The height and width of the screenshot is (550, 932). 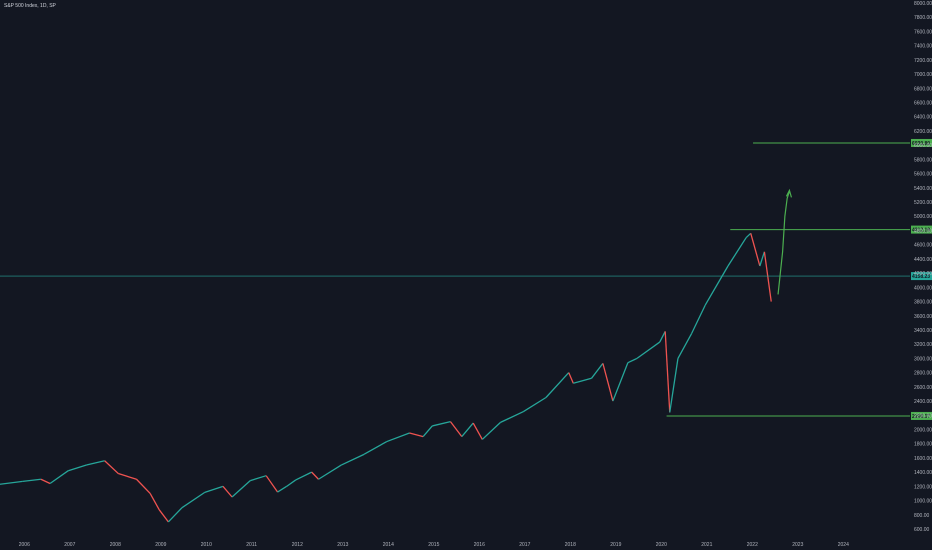 I want to click on y-tick-label: 6600.00, so click(x=923, y=104).